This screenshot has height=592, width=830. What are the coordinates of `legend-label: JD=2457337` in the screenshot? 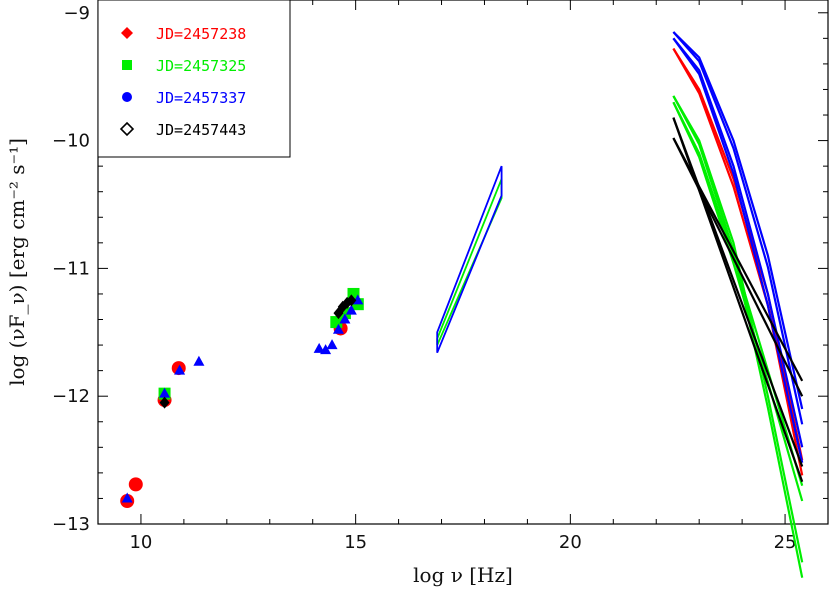 It's located at (201, 98).